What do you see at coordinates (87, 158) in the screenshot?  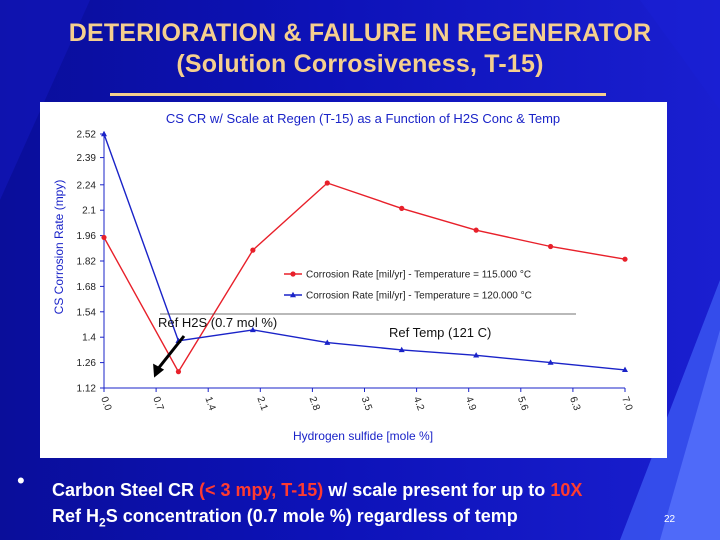 I see `y-tick-label: 2.39` at bounding box center [87, 158].